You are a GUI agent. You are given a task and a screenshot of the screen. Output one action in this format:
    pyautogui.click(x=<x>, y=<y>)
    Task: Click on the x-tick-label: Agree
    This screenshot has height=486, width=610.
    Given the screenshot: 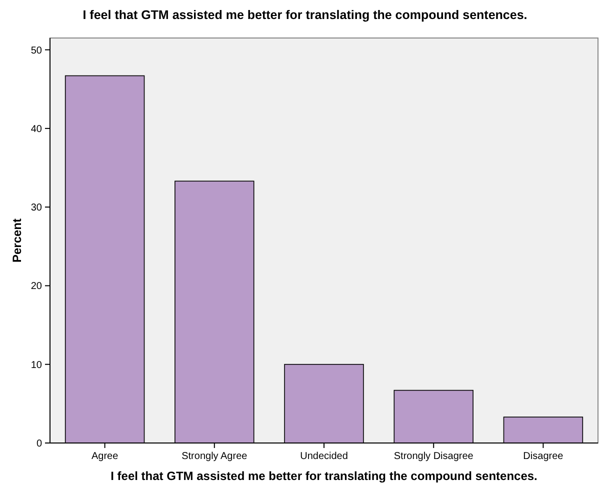 What is the action you would take?
    pyautogui.click(x=105, y=456)
    